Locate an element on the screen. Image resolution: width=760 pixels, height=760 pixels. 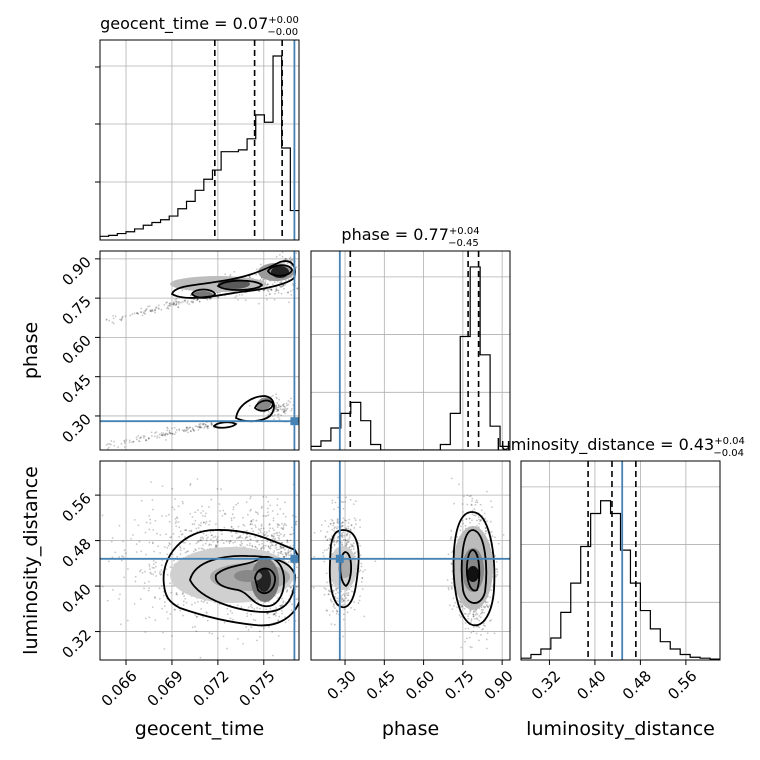
panel-area is located at coordinates (199, 350).